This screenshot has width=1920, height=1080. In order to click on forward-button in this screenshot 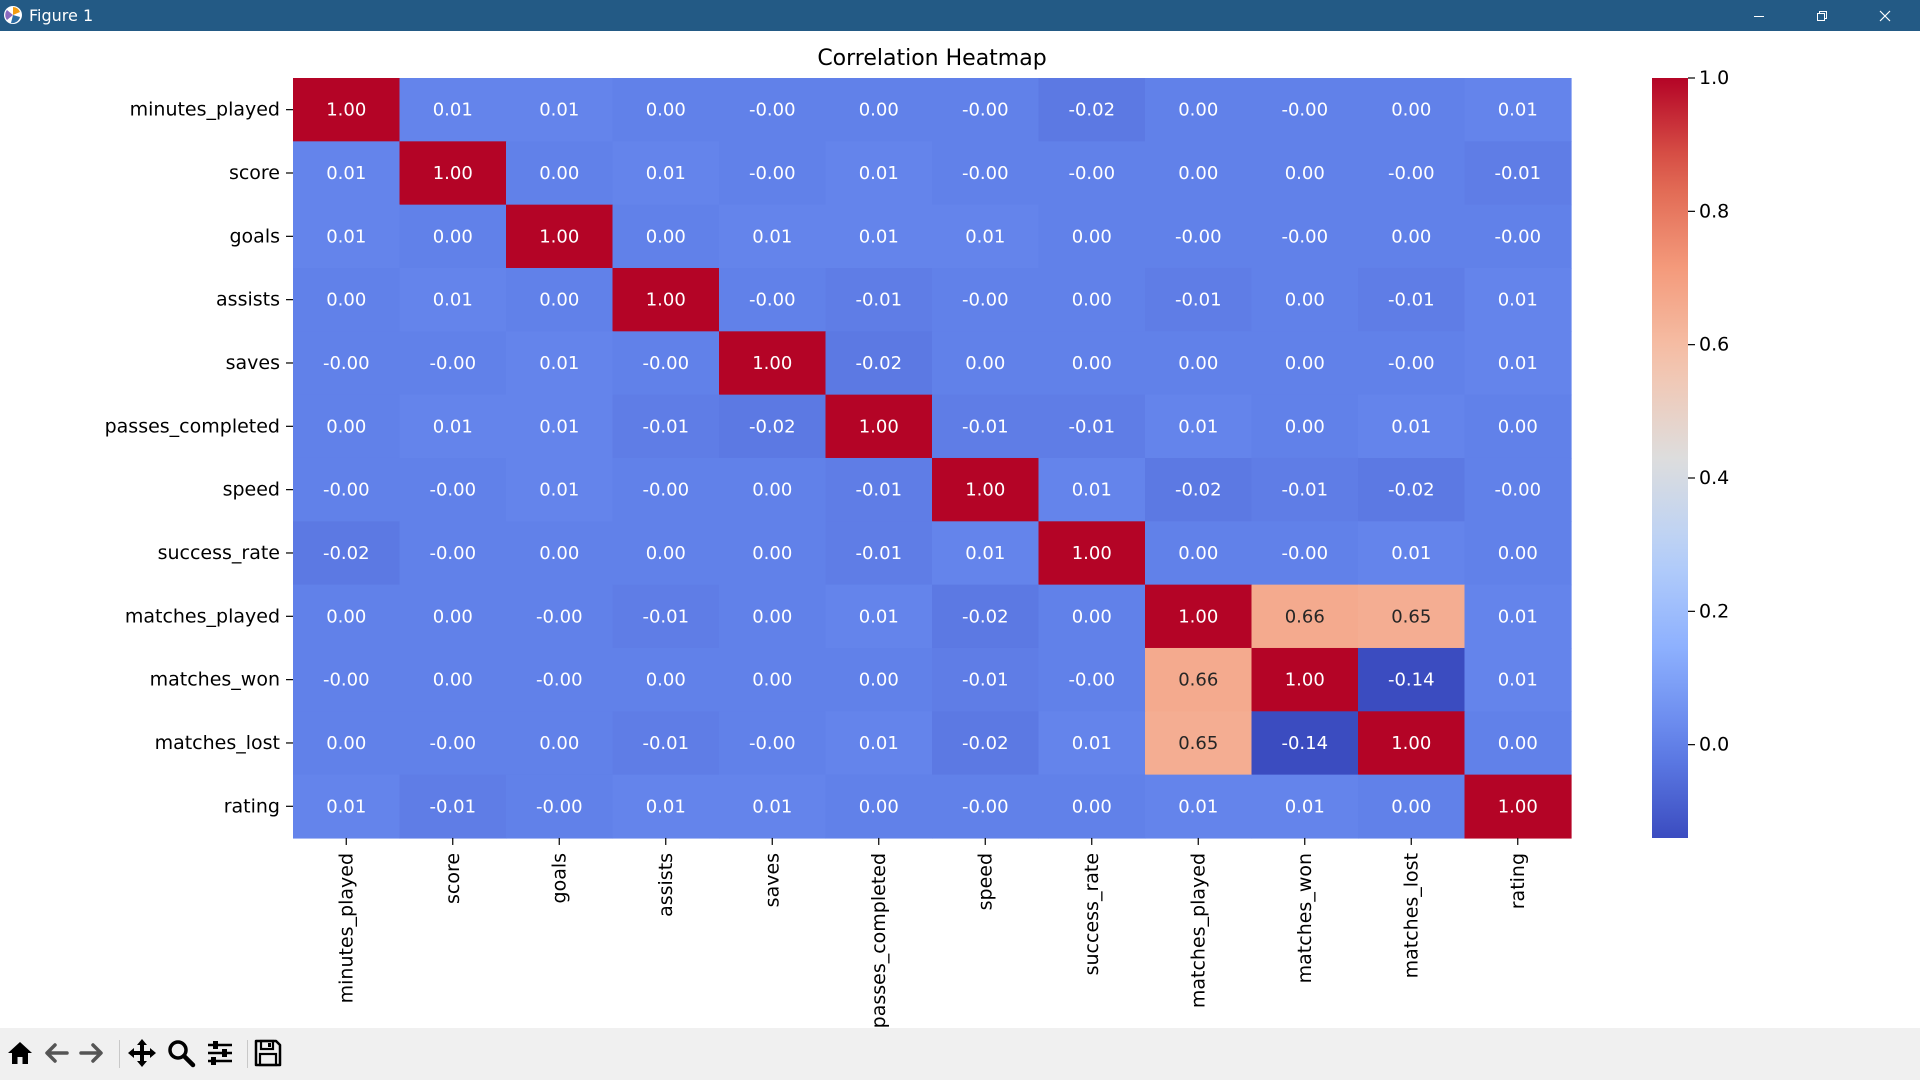, I will do `click(92, 1053)`.